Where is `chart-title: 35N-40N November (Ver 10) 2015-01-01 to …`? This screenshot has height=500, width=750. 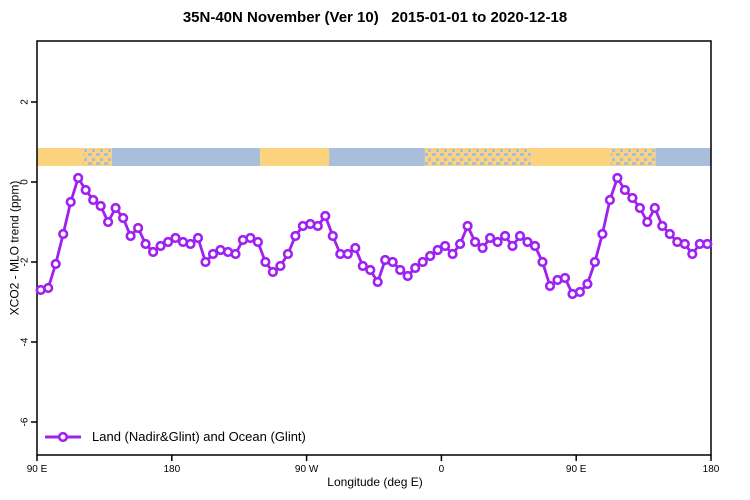 chart-title: 35N-40N November (Ver 10) 2015-01-01 to … is located at coordinates (375, 17).